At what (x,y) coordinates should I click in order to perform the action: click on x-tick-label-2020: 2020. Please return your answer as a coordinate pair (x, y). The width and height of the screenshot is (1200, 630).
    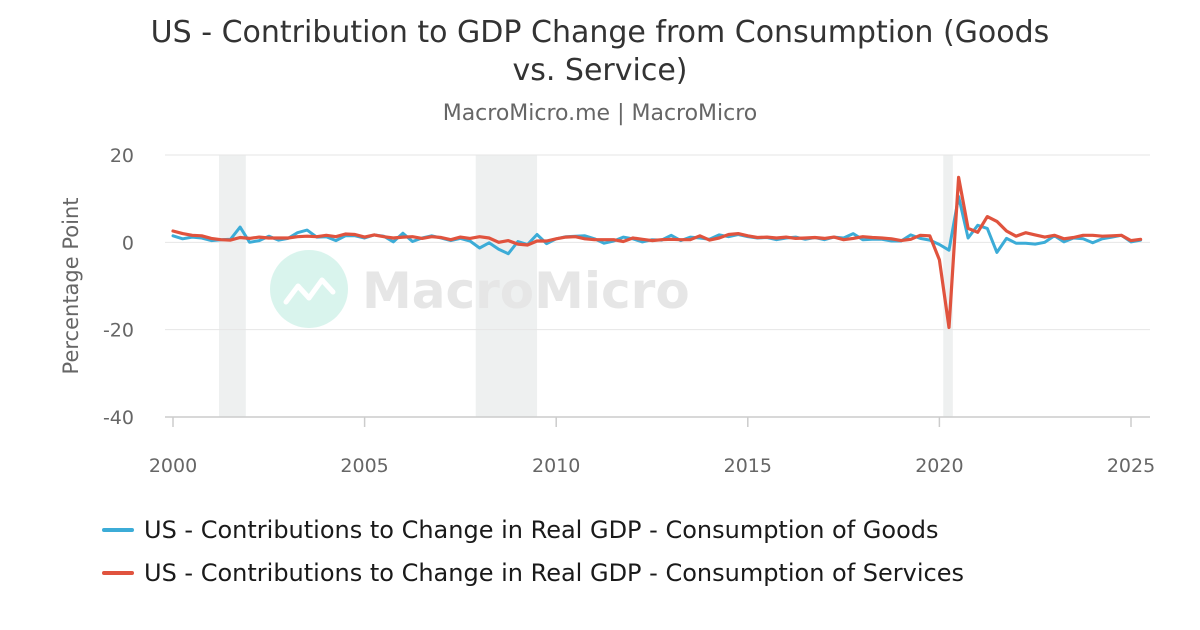
    Looking at the image, I should click on (939, 466).